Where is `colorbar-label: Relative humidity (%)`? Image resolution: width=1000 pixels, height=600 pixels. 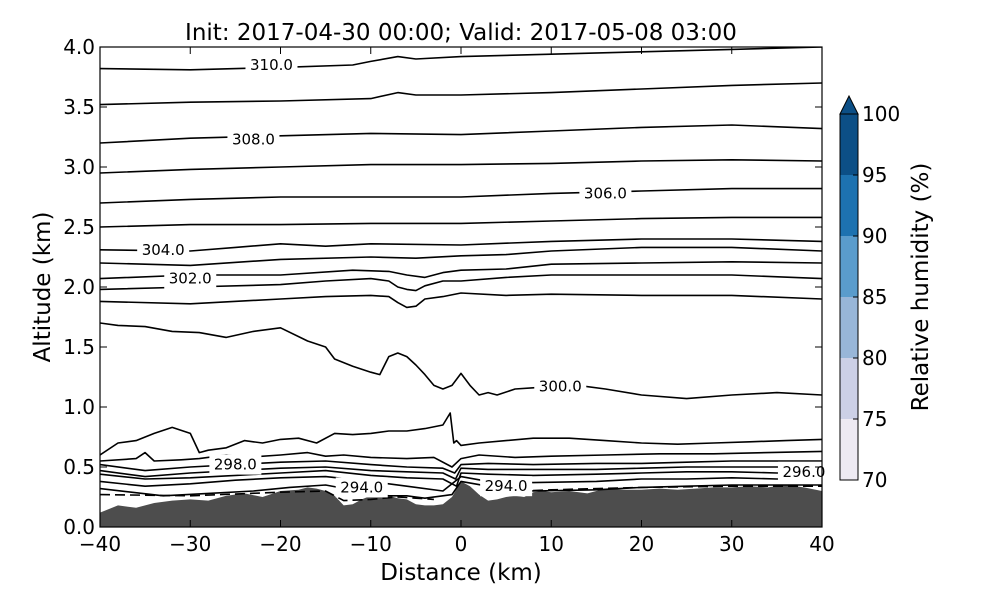
colorbar-label: Relative humidity (%) is located at coordinates (921, 287).